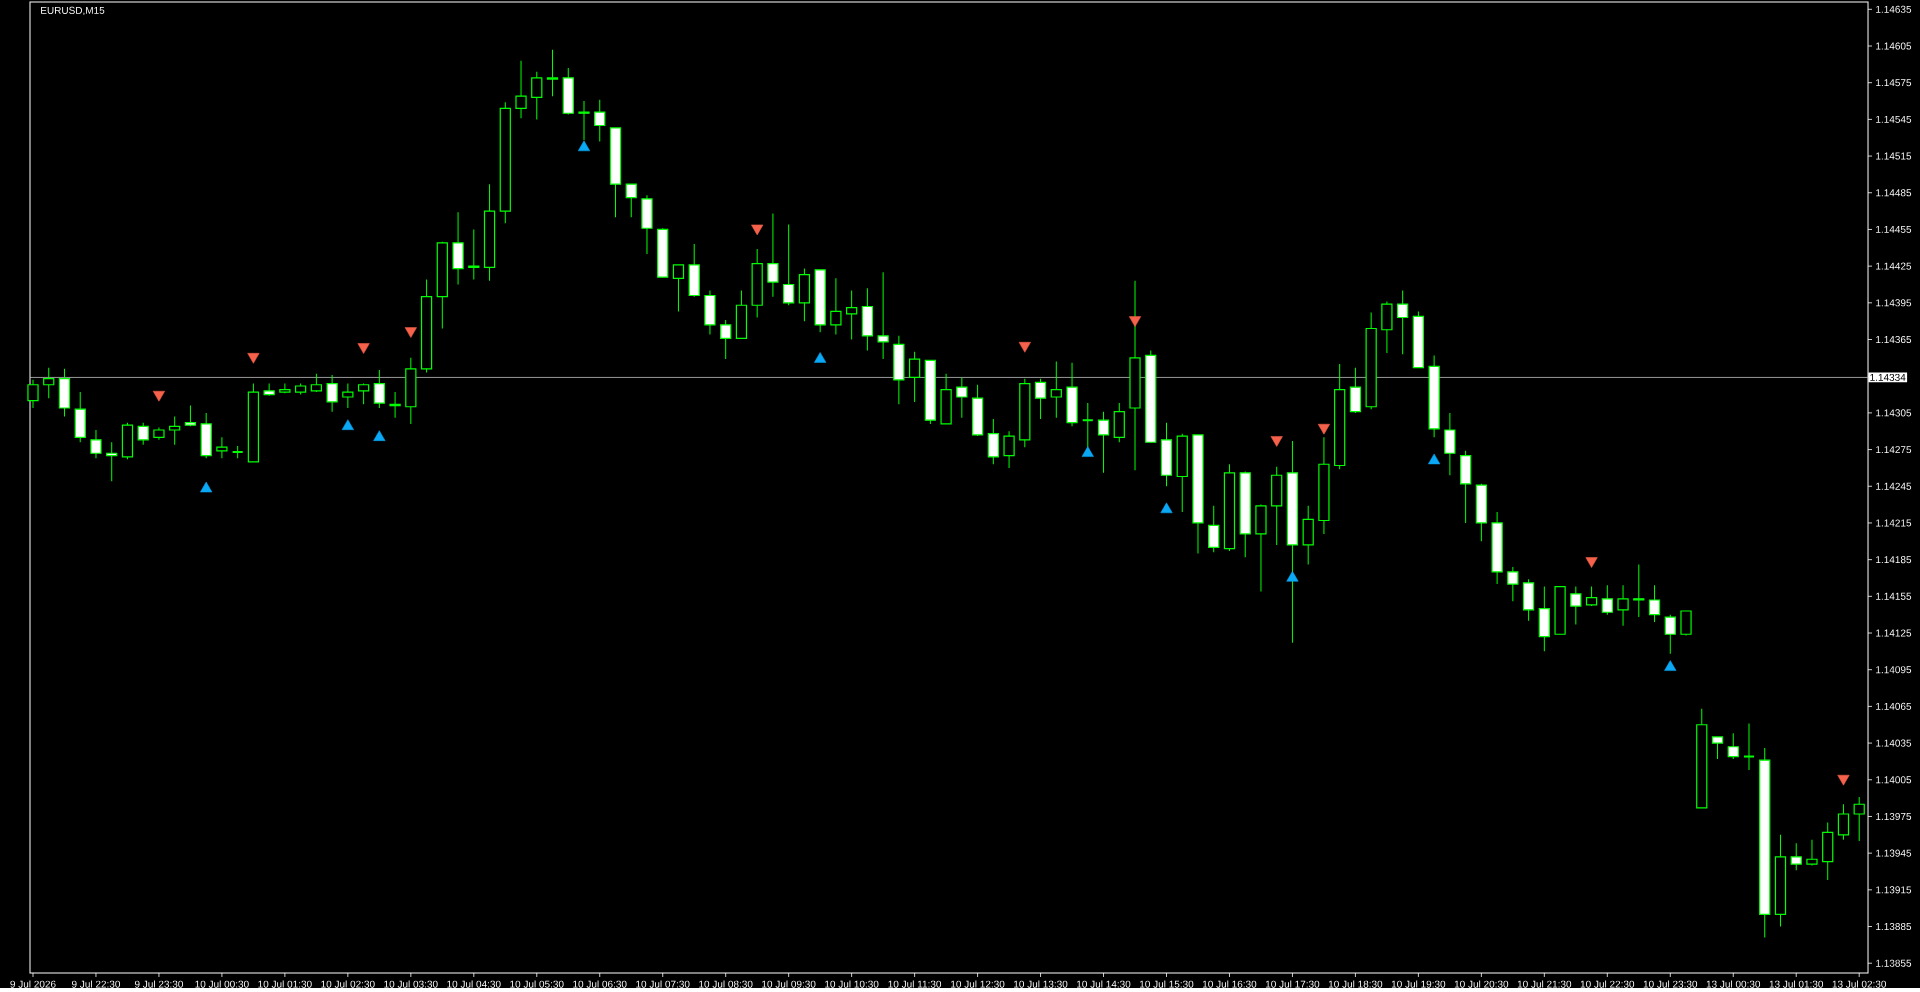 Image resolution: width=1920 pixels, height=992 pixels. What do you see at coordinates (1894, 229) in the screenshot?
I see `y-tick-label: 1.14455` at bounding box center [1894, 229].